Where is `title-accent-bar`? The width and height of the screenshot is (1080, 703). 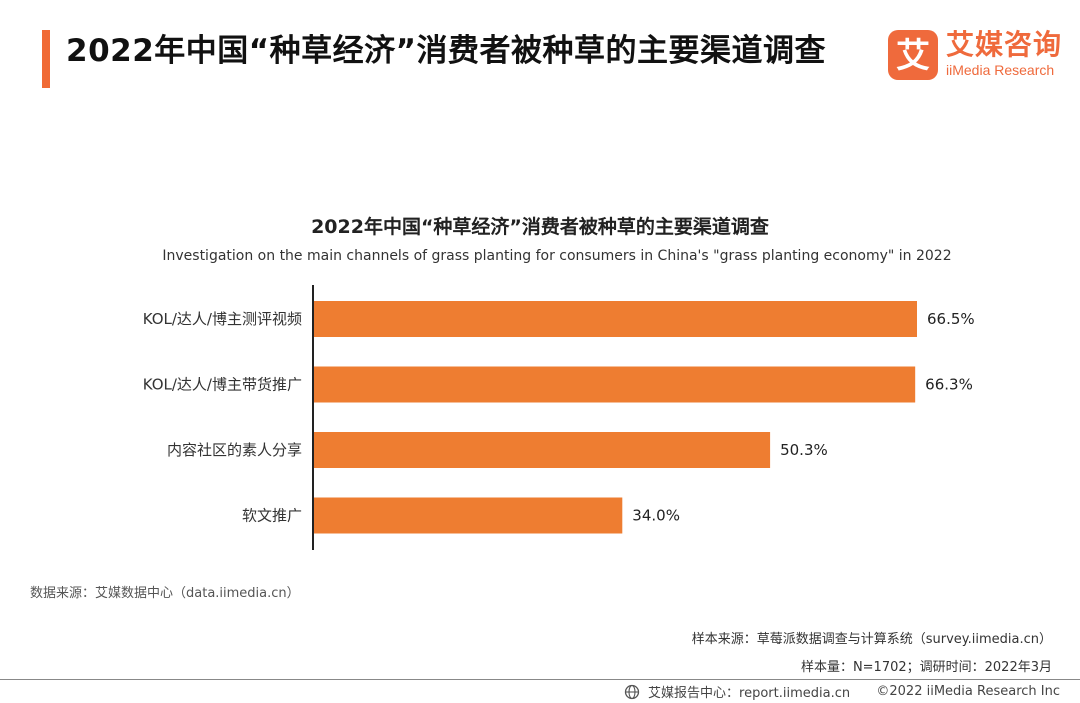 title-accent-bar is located at coordinates (46, 59).